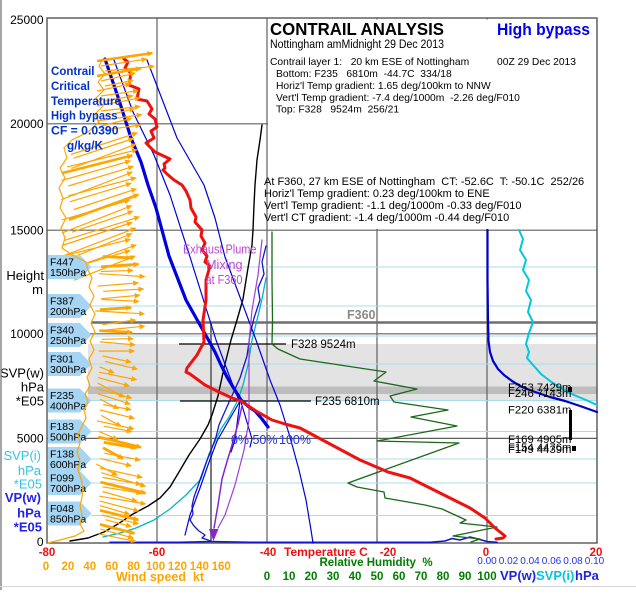  Describe the element at coordinates (421, 577) in the screenshot. I see `svg-text: 70` at that location.